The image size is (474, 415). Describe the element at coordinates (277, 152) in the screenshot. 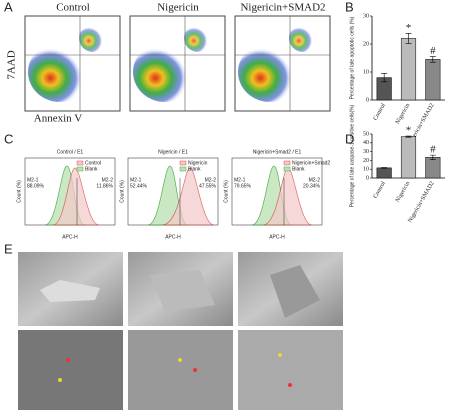

I see `hist-title: Nigericin+Smad2 / E1` at that location.